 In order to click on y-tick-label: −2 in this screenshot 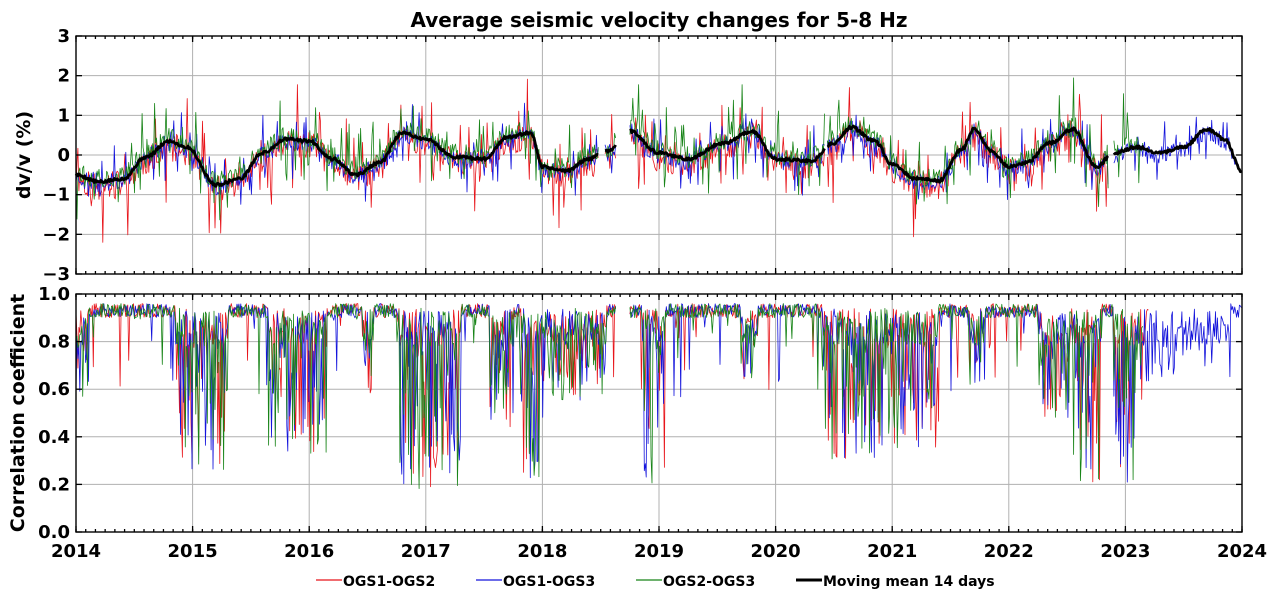, I will do `click(56, 234)`.